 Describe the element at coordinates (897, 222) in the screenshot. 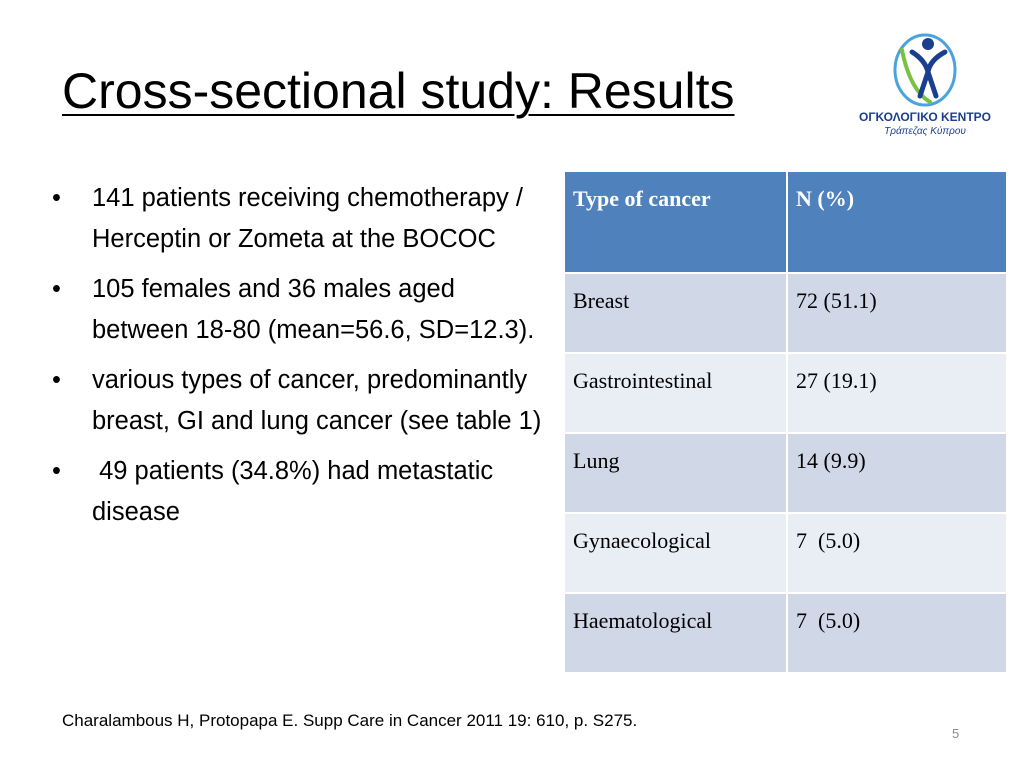

I see `header-n-percent: N (%)` at that location.